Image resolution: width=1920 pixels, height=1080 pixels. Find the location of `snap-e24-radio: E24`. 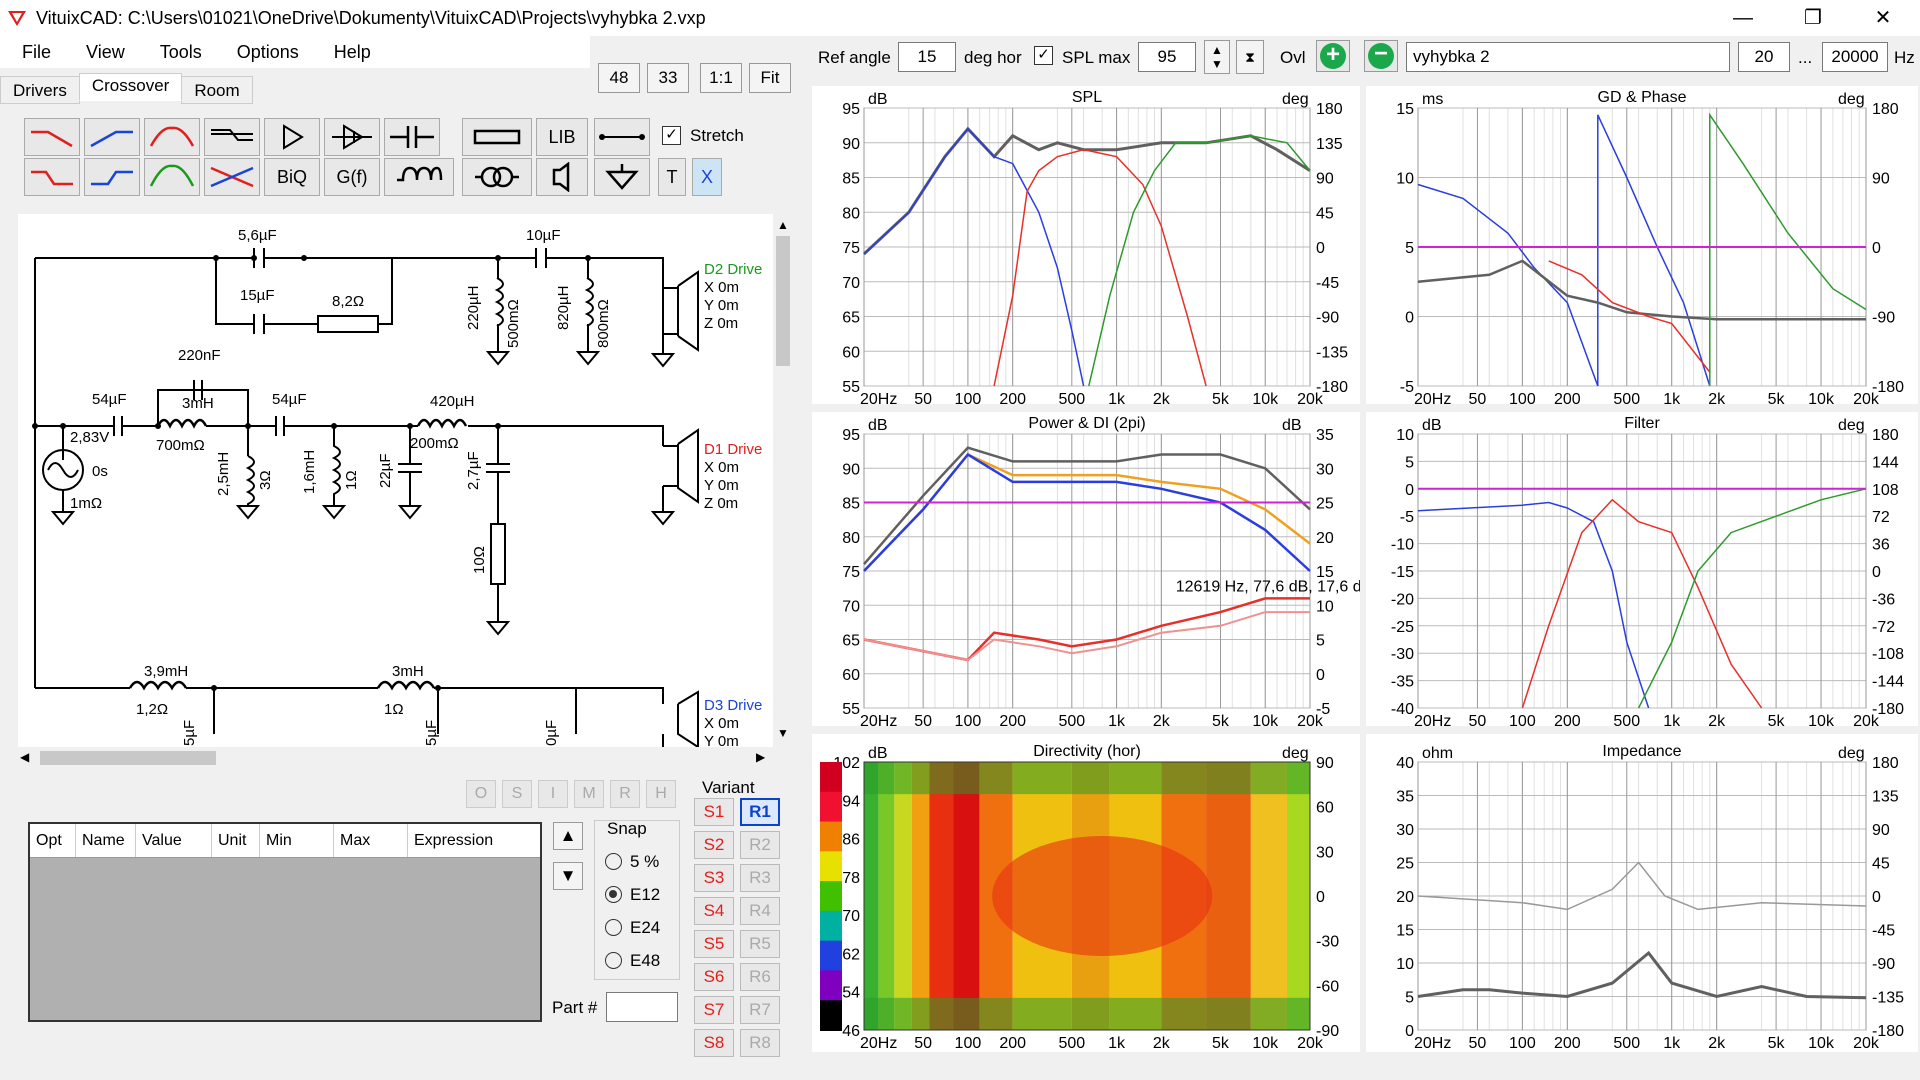

snap-e24-radio: E24 is located at coordinates (632, 927).